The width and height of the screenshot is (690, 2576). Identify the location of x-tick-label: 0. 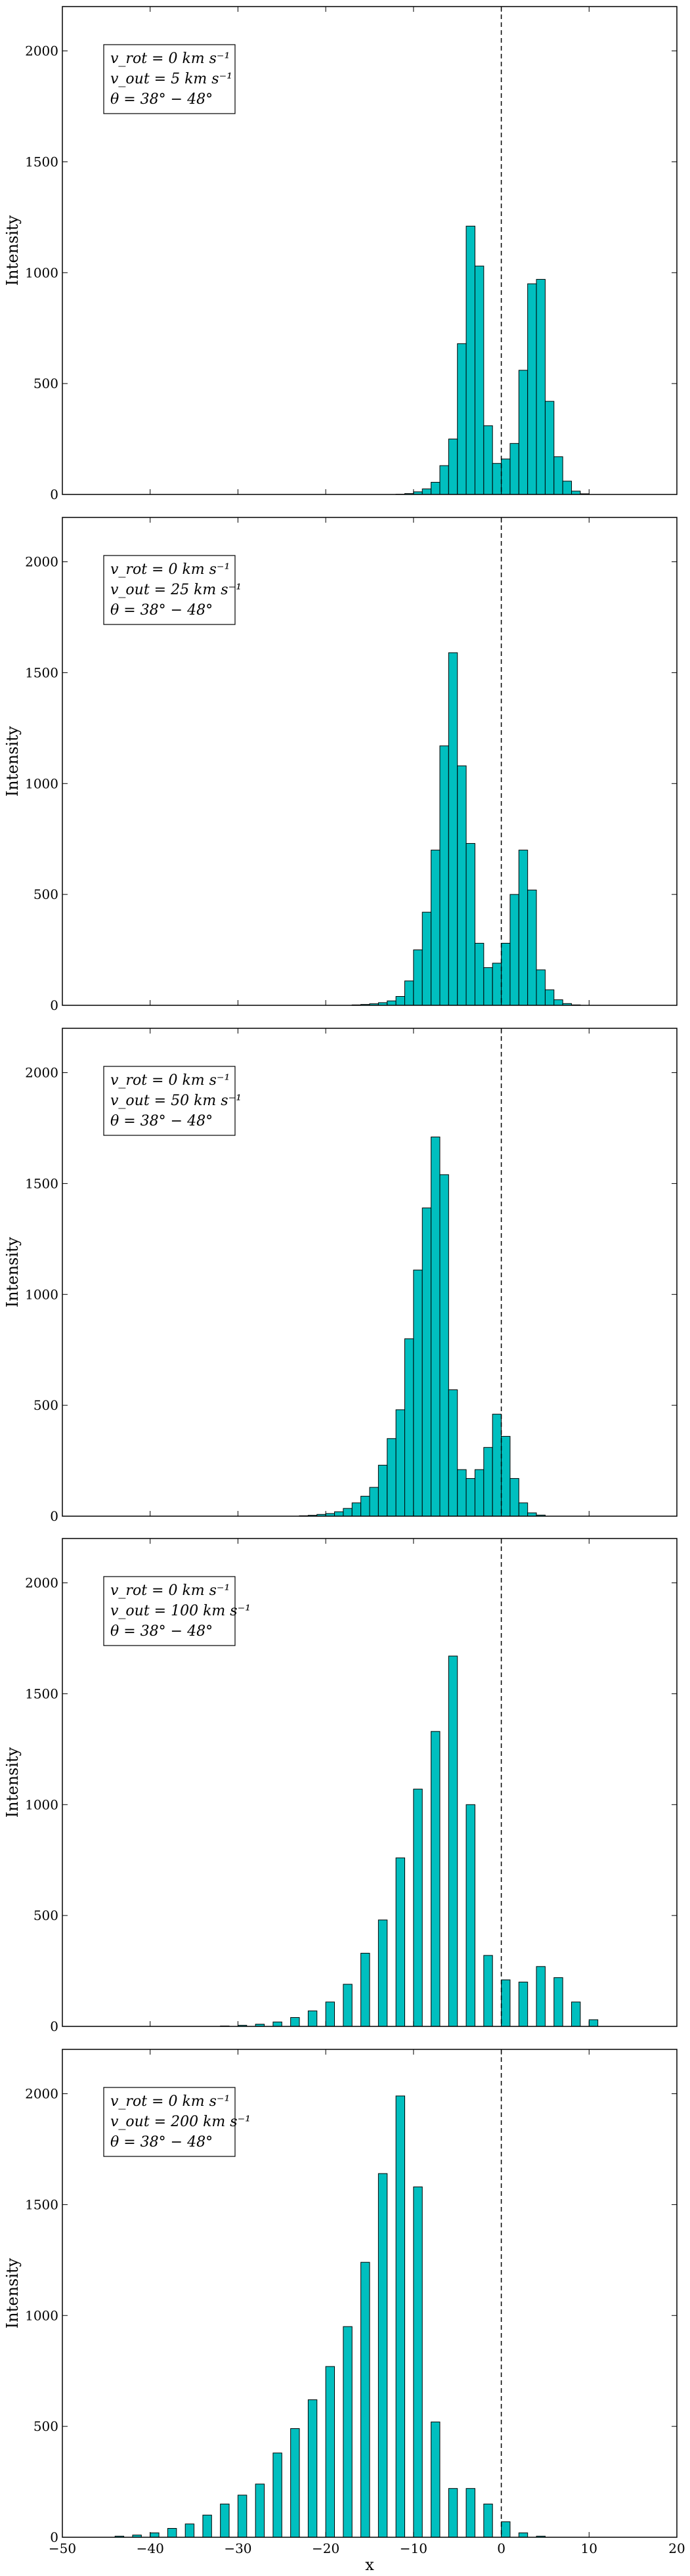
(501, 2549).